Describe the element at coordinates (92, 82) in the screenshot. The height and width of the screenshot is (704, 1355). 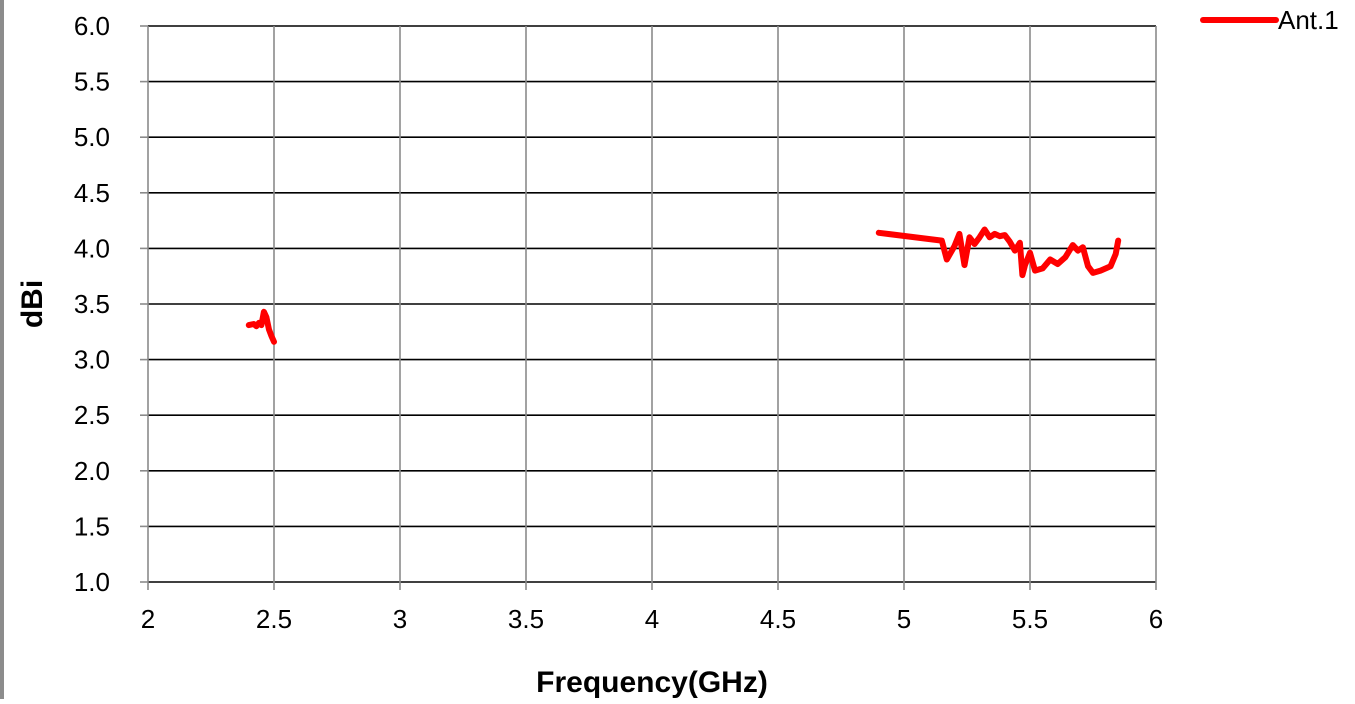
I see `y-tick-label: 5.5` at that location.